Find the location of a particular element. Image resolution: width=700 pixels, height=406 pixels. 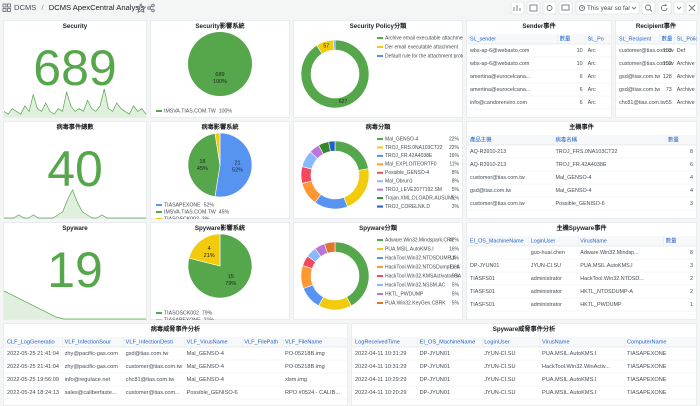

sparkline is located at coordinates (75, 101).